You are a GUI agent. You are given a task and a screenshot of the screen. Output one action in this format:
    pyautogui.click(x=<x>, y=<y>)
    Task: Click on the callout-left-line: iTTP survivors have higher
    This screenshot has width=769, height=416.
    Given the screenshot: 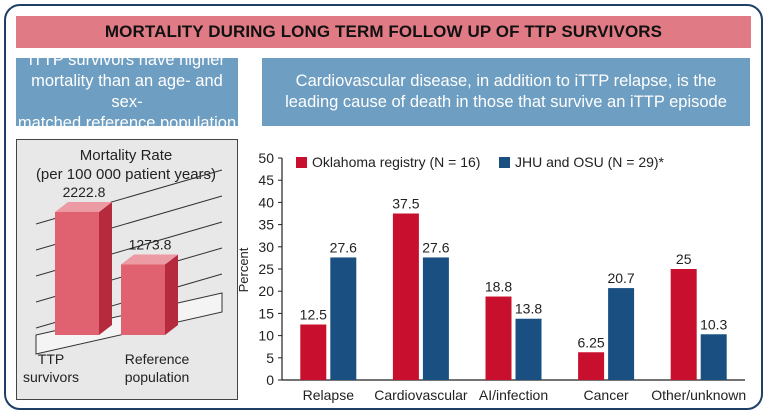 What is the action you would take?
    pyautogui.click(x=127, y=60)
    